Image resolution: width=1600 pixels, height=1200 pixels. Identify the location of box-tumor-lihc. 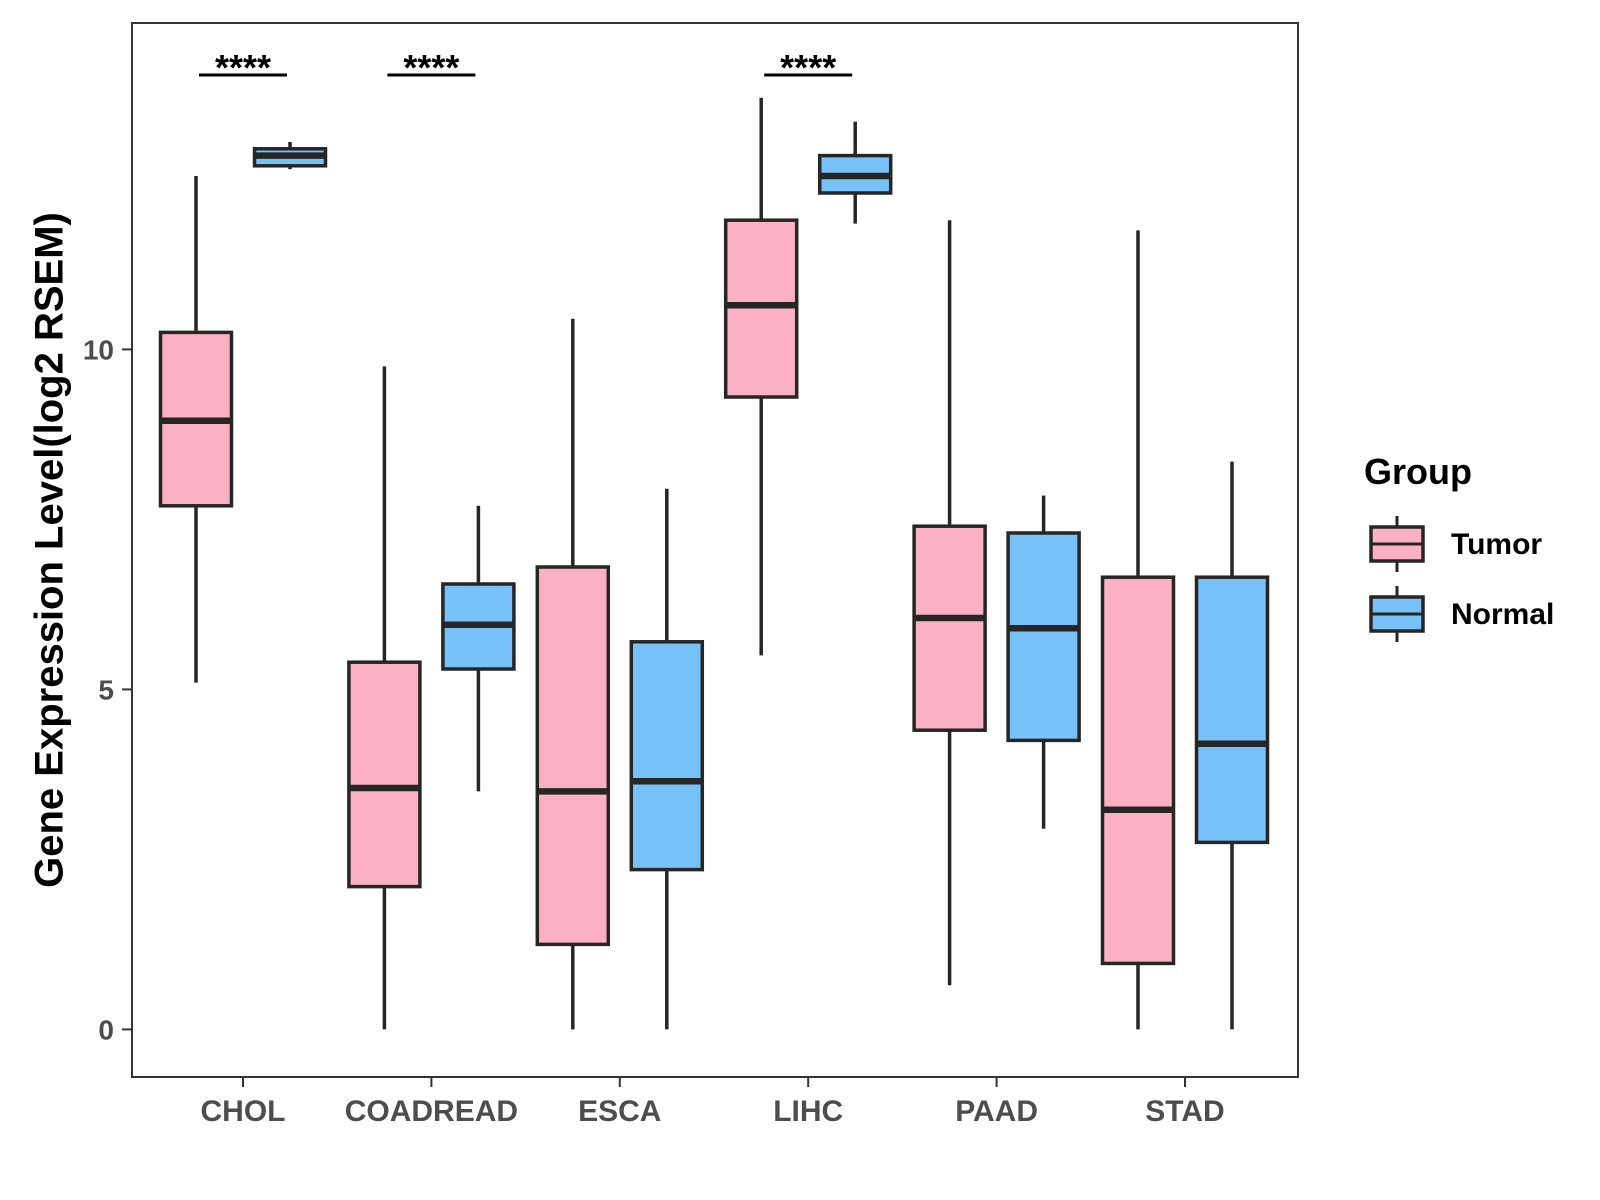
(761, 376).